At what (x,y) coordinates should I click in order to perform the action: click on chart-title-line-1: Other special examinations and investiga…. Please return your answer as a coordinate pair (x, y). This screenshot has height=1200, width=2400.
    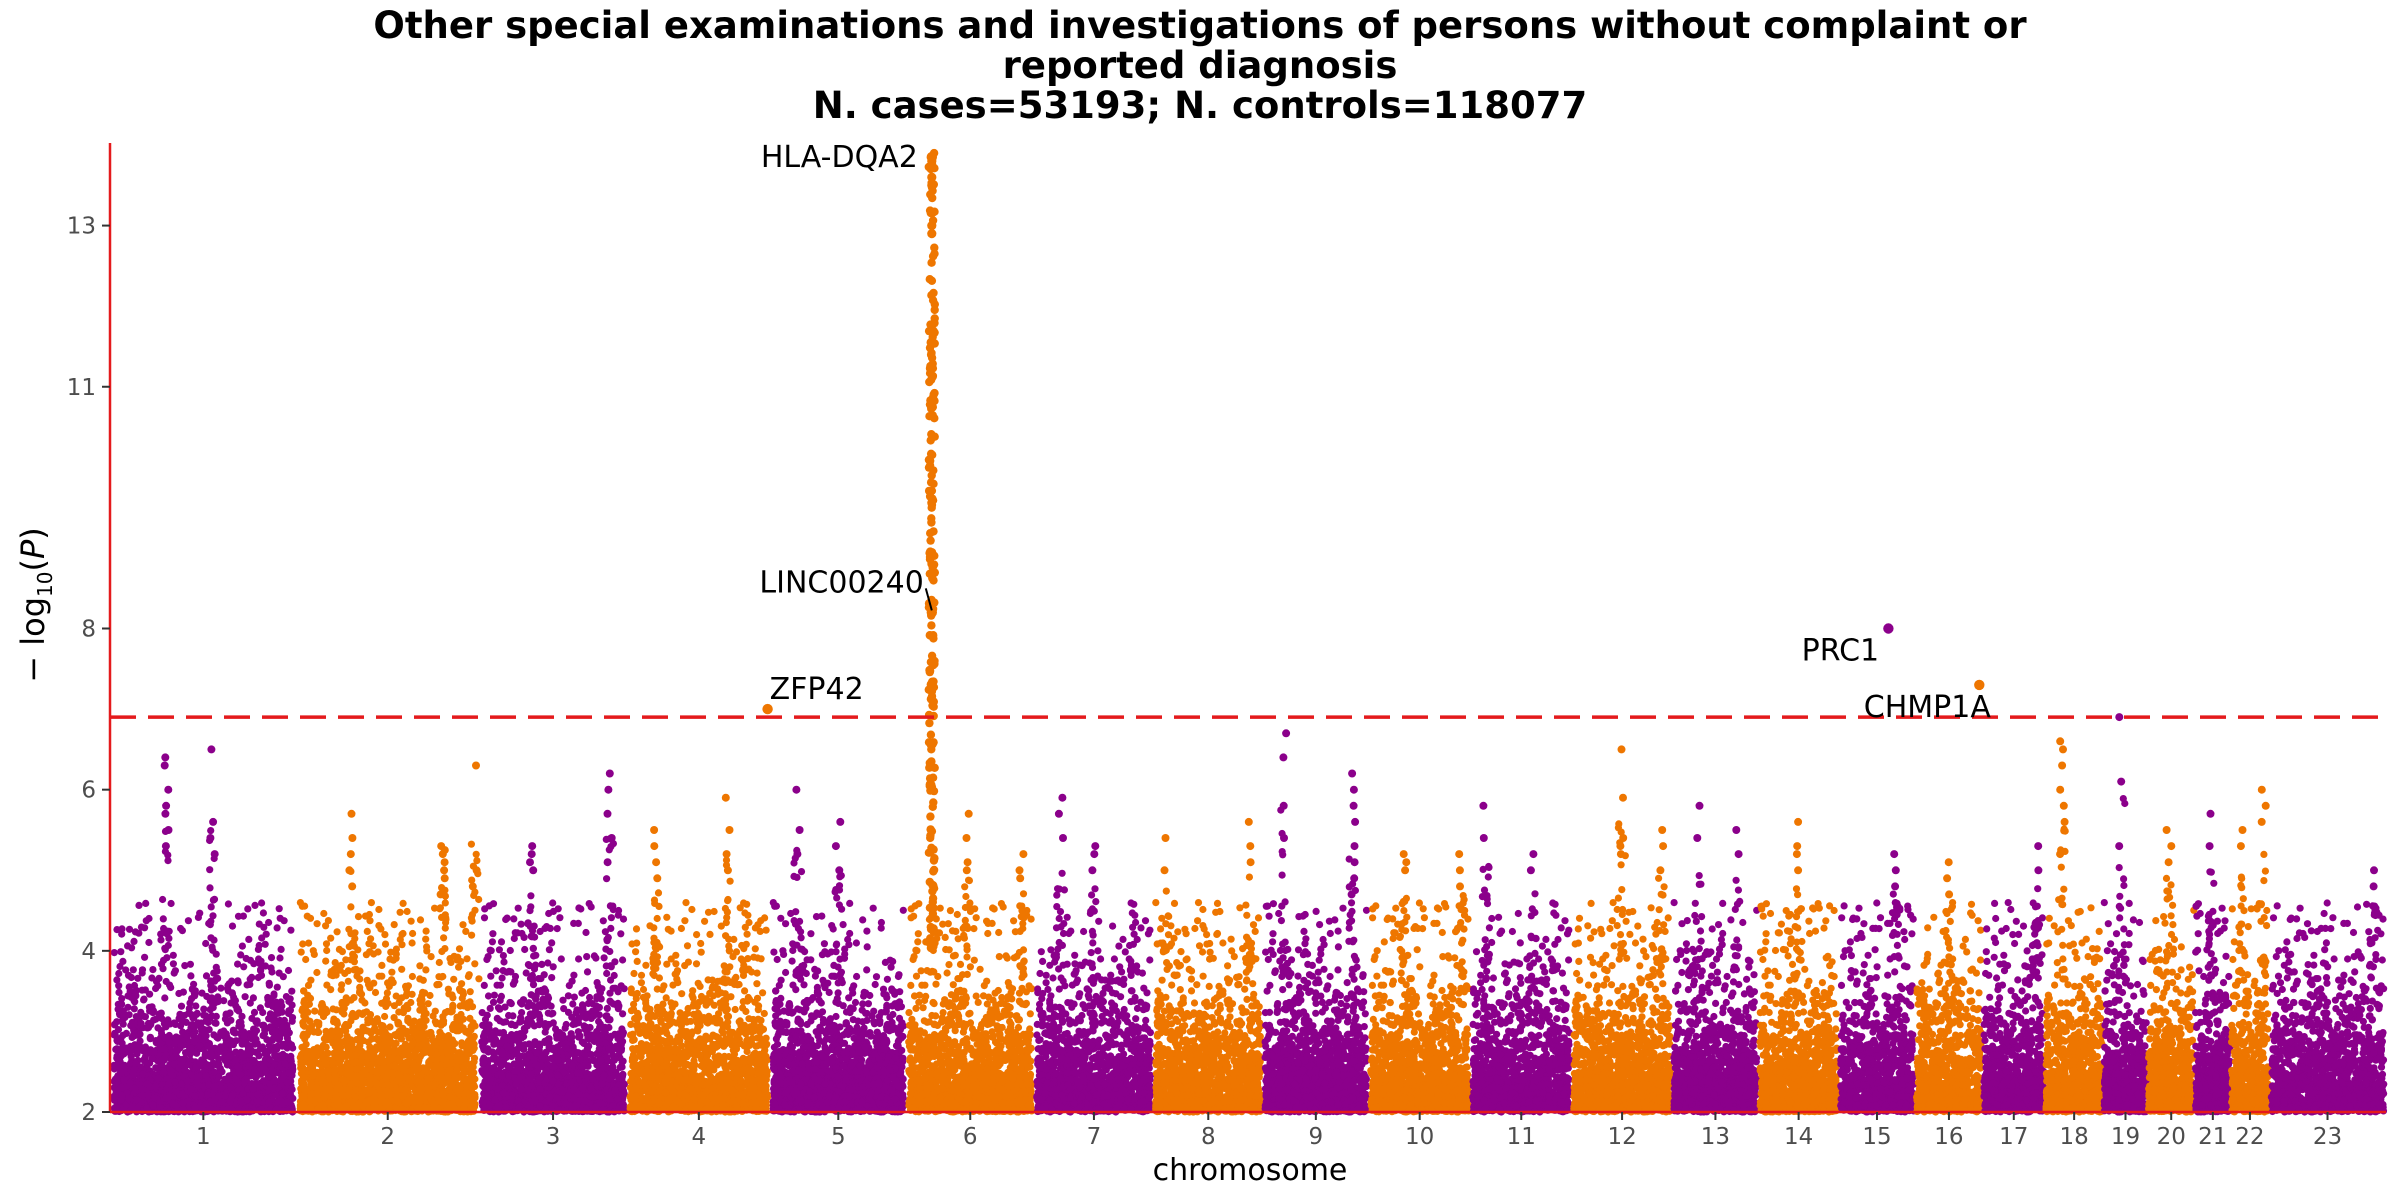
    Looking at the image, I should click on (1200, 26).